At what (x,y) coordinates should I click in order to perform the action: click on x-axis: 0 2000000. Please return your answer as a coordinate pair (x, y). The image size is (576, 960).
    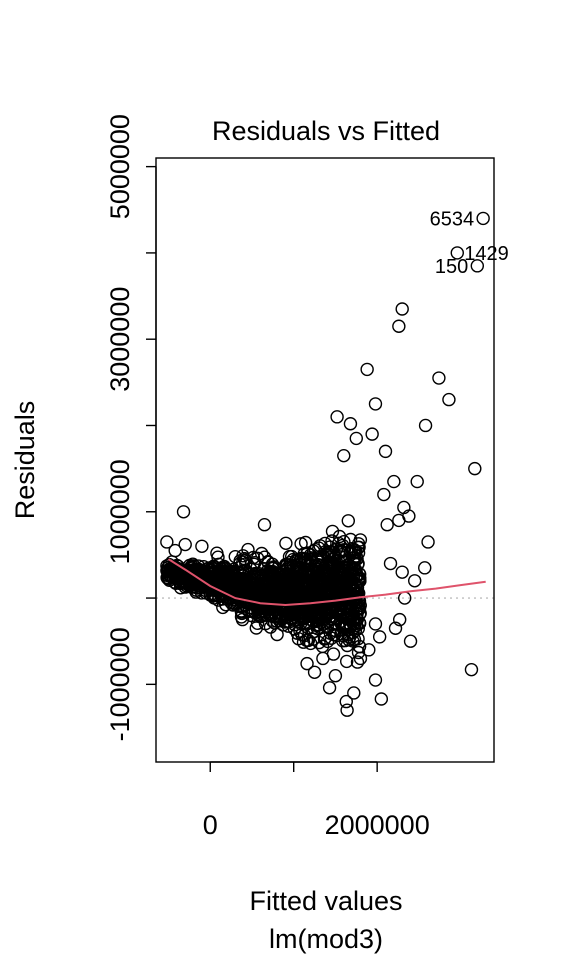
    Looking at the image, I should click on (316, 800).